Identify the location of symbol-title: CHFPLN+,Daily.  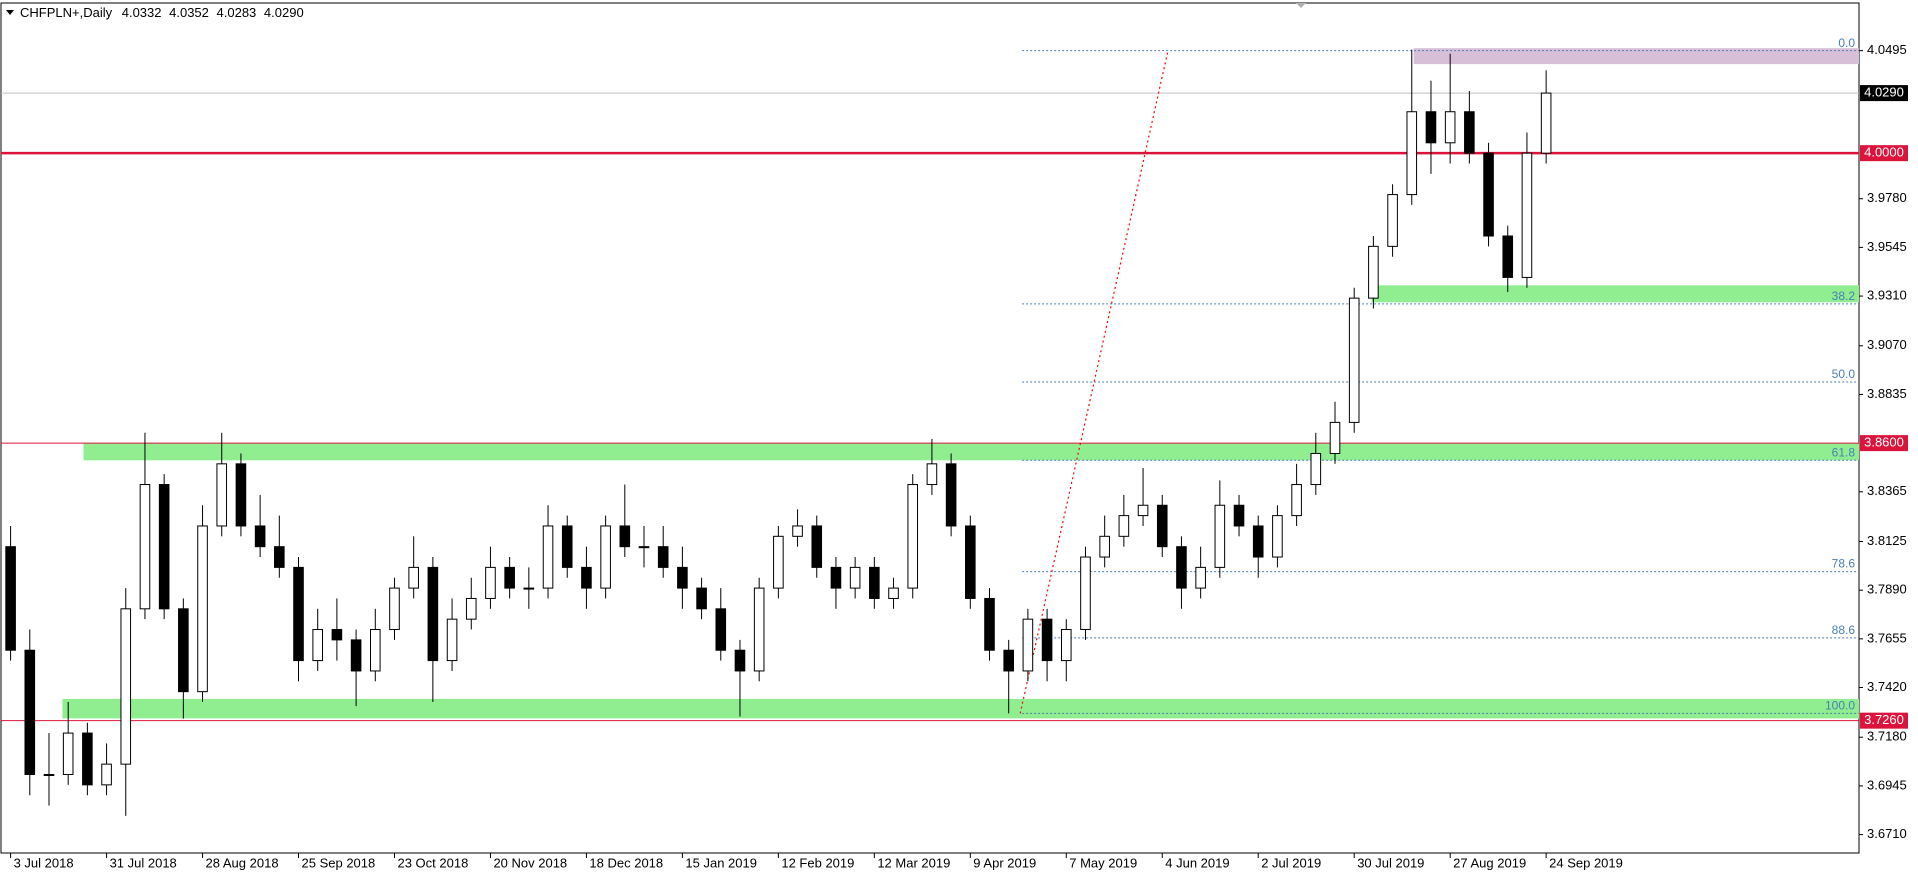
(66, 12).